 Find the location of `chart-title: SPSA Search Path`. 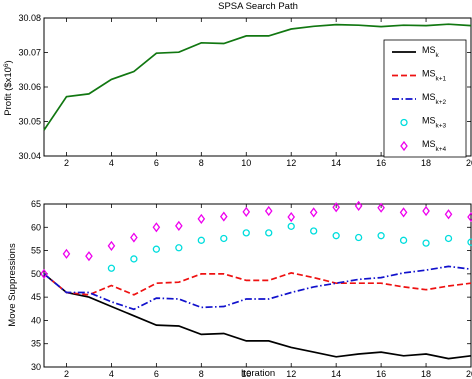

chart-title: SPSA Search Path is located at coordinates (258, 6).